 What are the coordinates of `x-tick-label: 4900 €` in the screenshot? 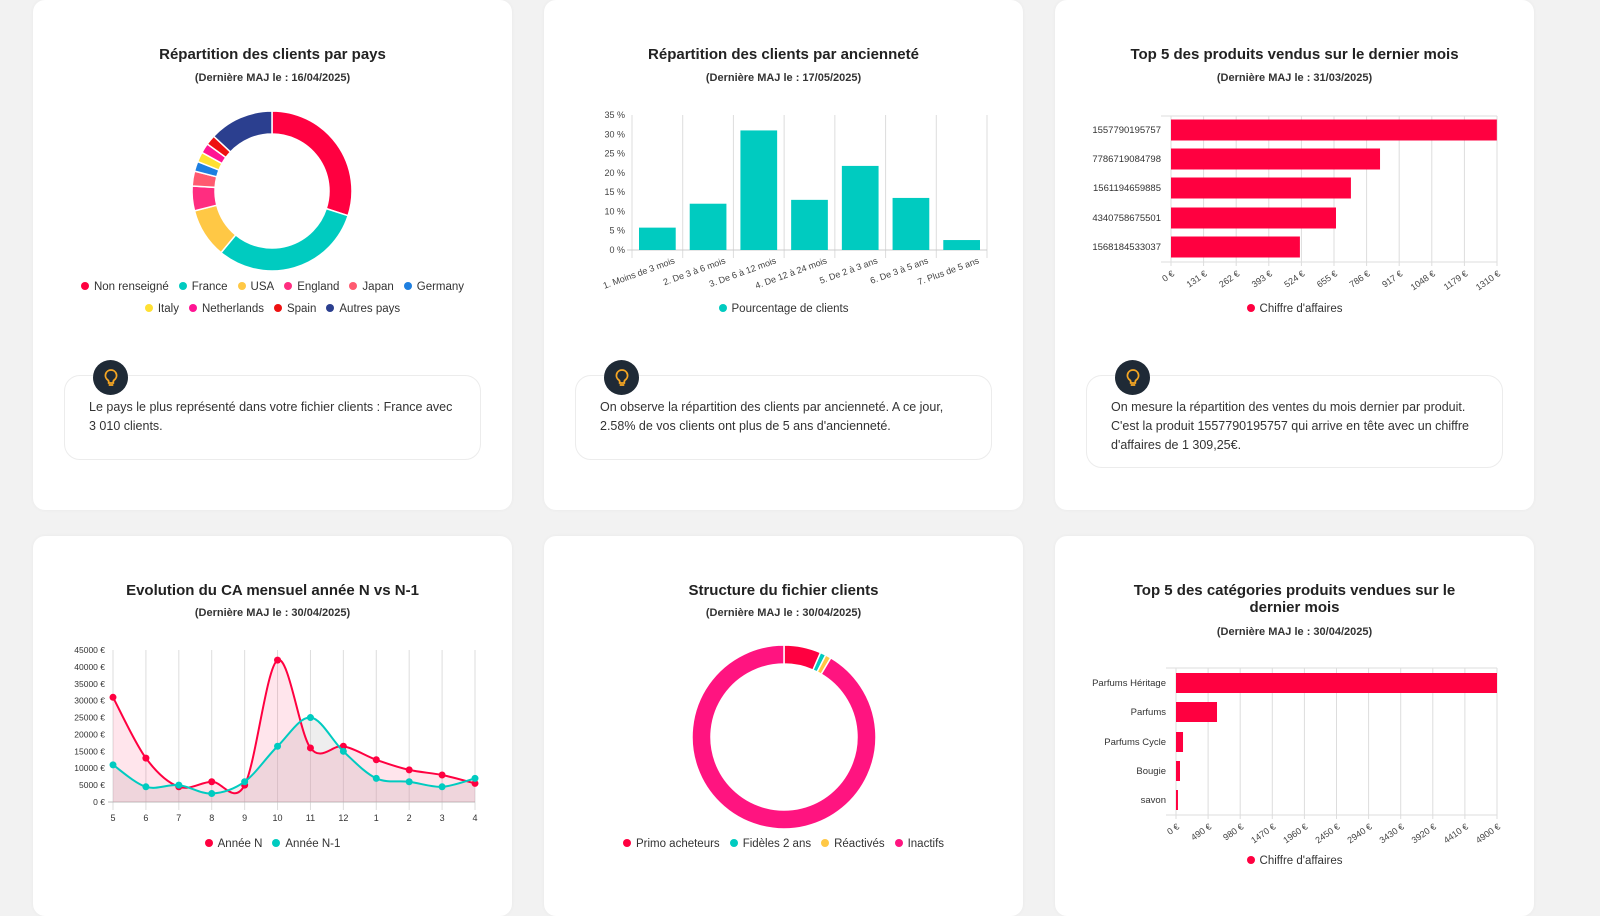 It's located at (1488, 833).